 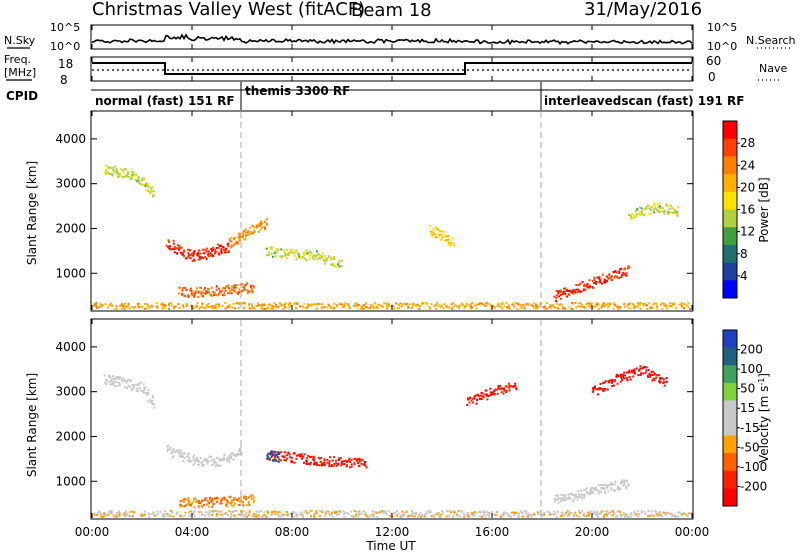 What do you see at coordinates (165, 101) in the screenshot?
I see `cpid-mode-normal: normal (fast) 151 RF` at bounding box center [165, 101].